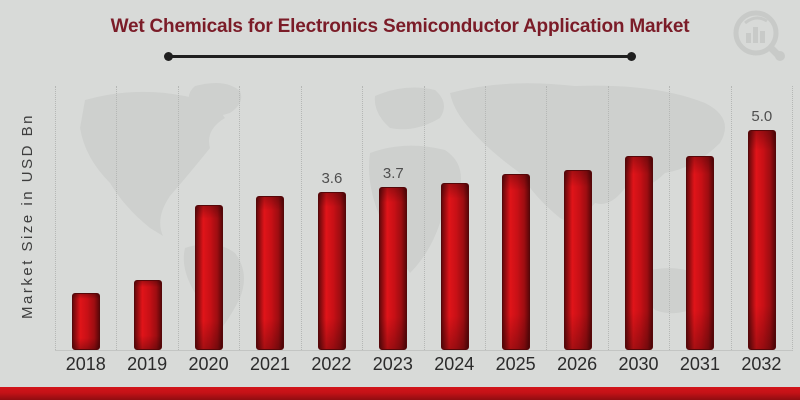 This screenshot has height=400, width=800. Describe the element at coordinates (454, 364) in the screenshot. I see `x-tick-2024: 2024` at that location.